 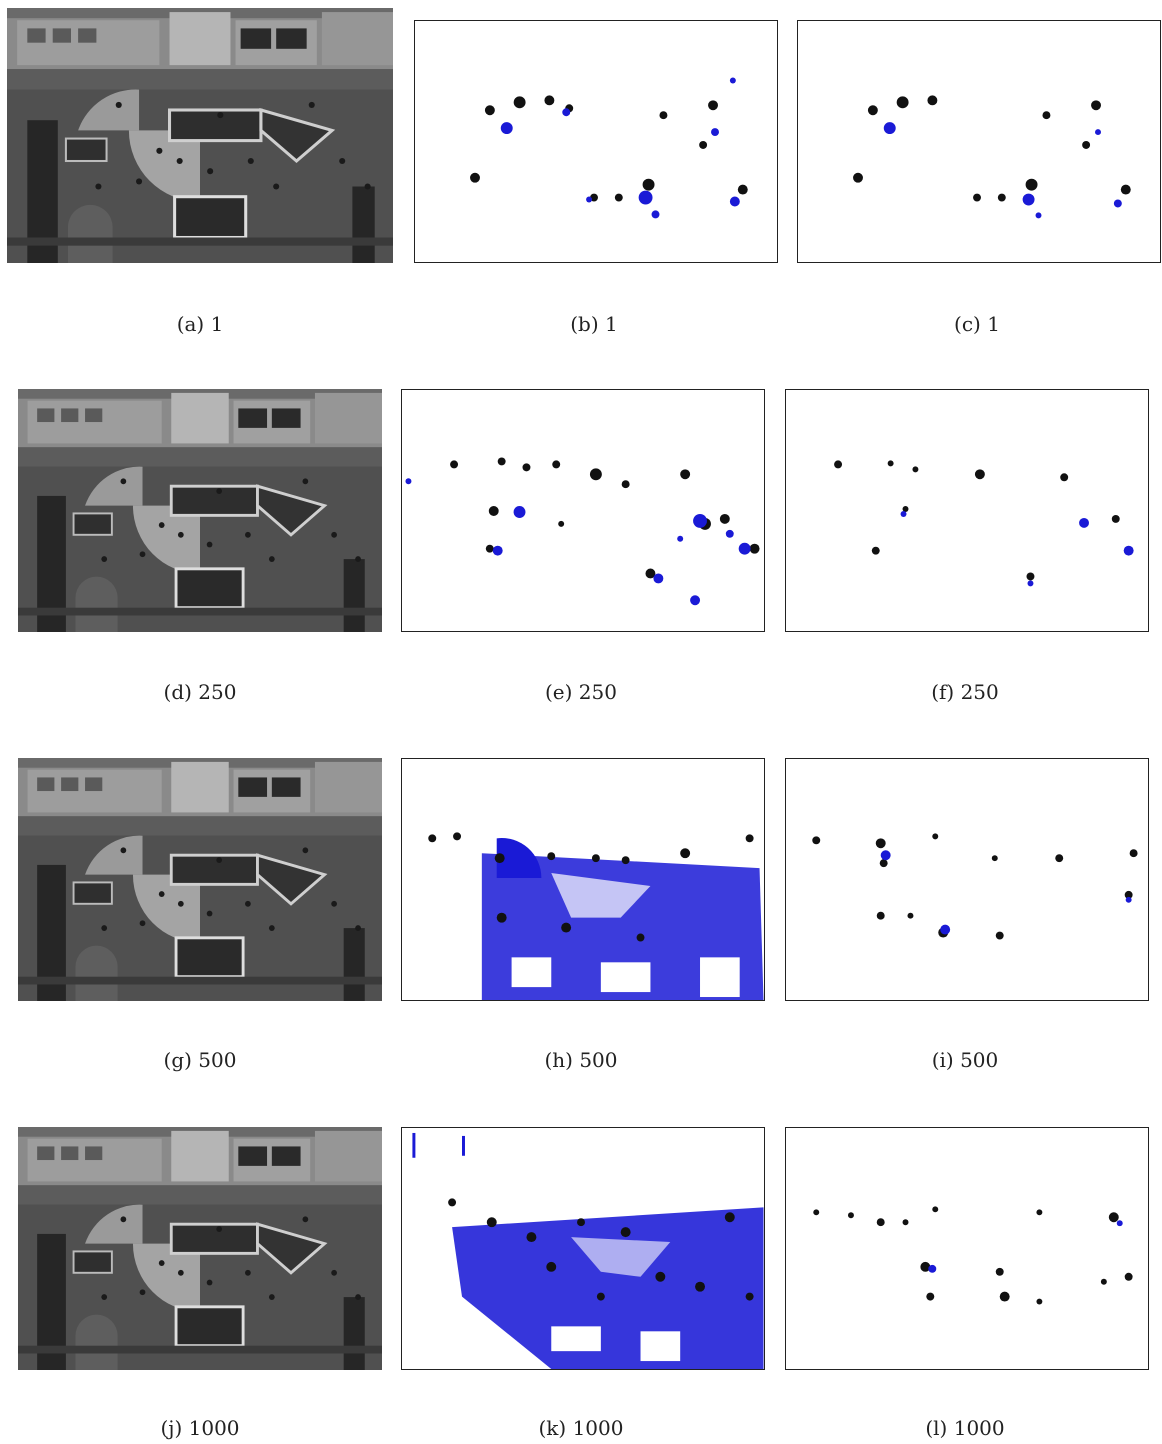 What do you see at coordinates (200, 692) in the screenshot?
I see `caption-d: (d) 250` at bounding box center [200, 692].